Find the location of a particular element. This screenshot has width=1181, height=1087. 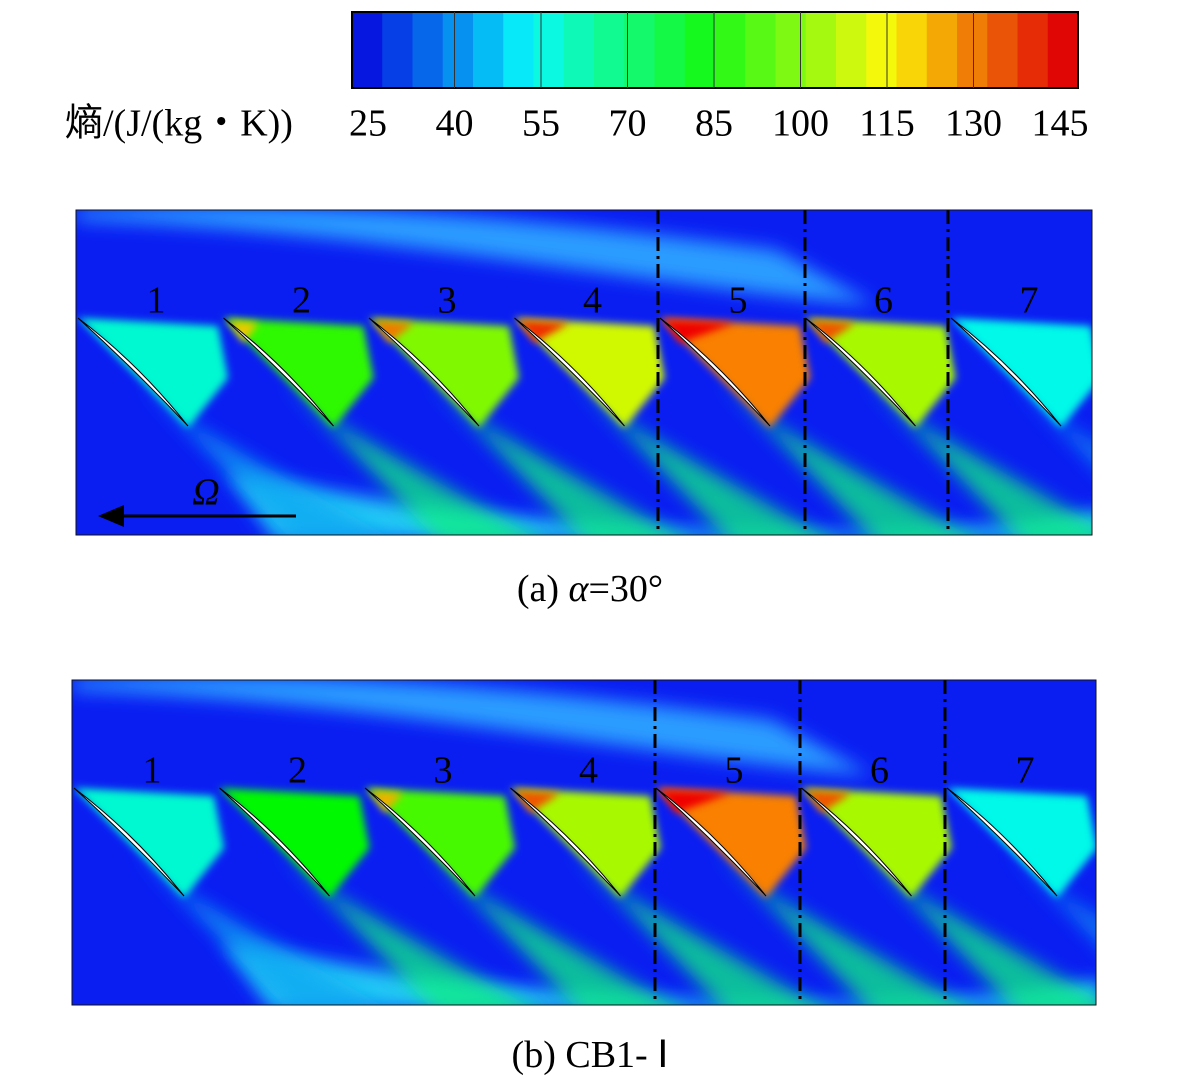

caption: (a) α=30° is located at coordinates (590, 589).